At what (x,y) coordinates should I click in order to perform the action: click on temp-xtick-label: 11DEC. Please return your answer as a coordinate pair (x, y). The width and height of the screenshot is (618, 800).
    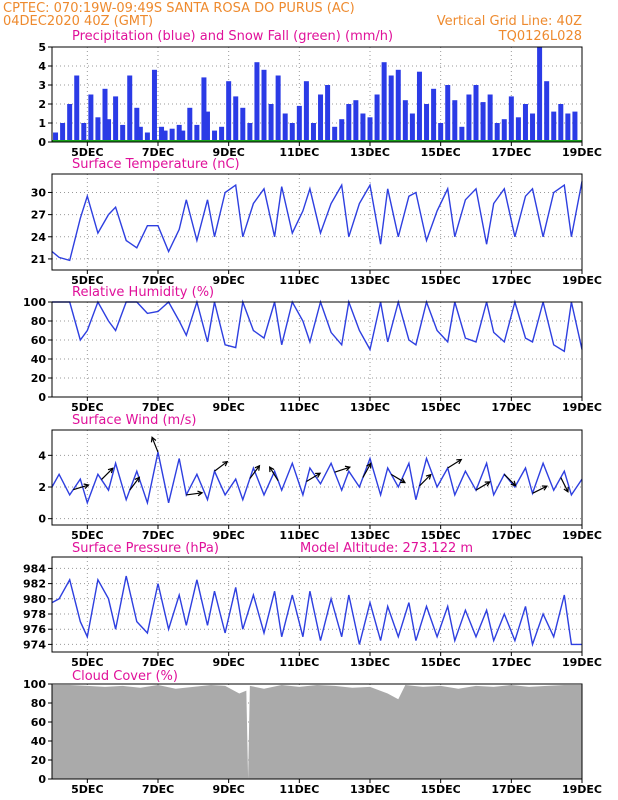
    Looking at the image, I should click on (299, 280).